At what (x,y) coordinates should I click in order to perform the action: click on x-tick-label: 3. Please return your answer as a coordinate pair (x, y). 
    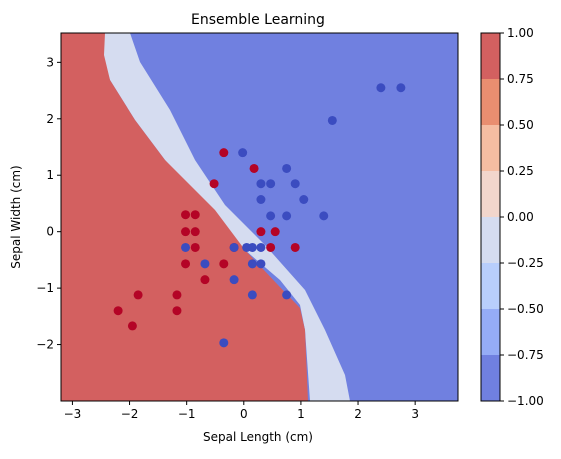
    Looking at the image, I should click on (415, 414).